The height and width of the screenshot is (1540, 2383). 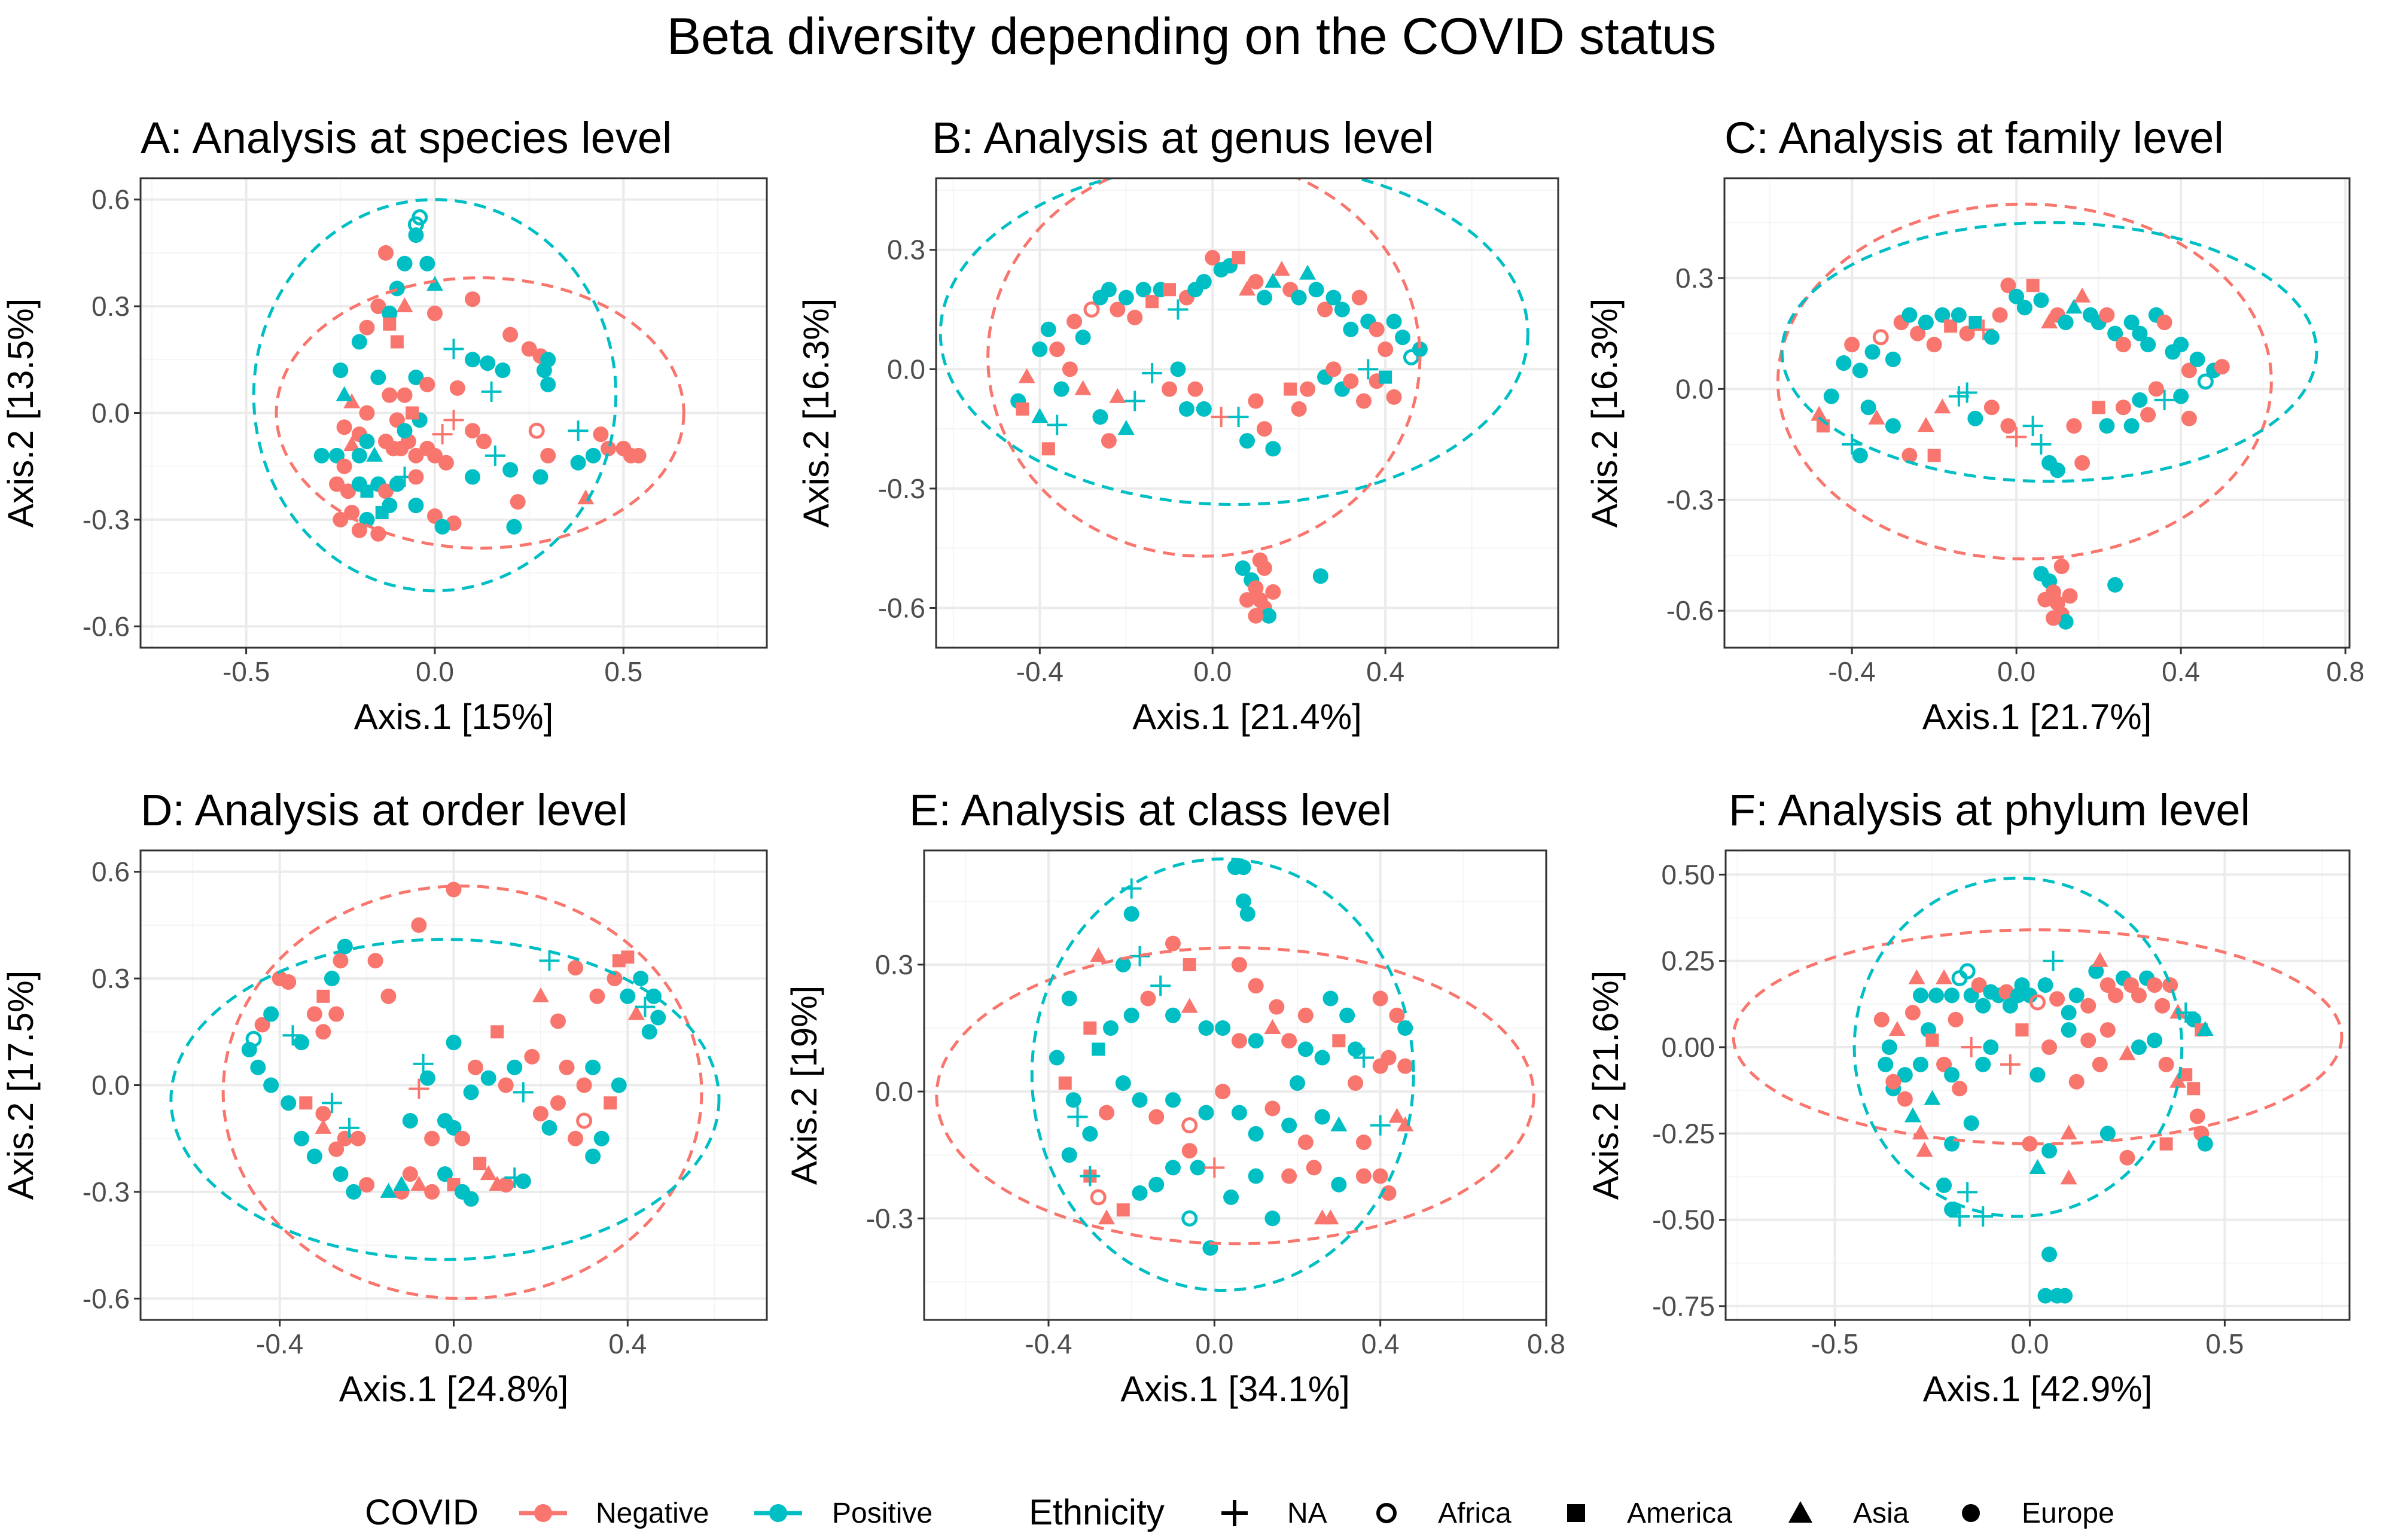 What do you see at coordinates (106, 1191) in the screenshot?
I see `y-tick-label: -0.3` at bounding box center [106, 1191].